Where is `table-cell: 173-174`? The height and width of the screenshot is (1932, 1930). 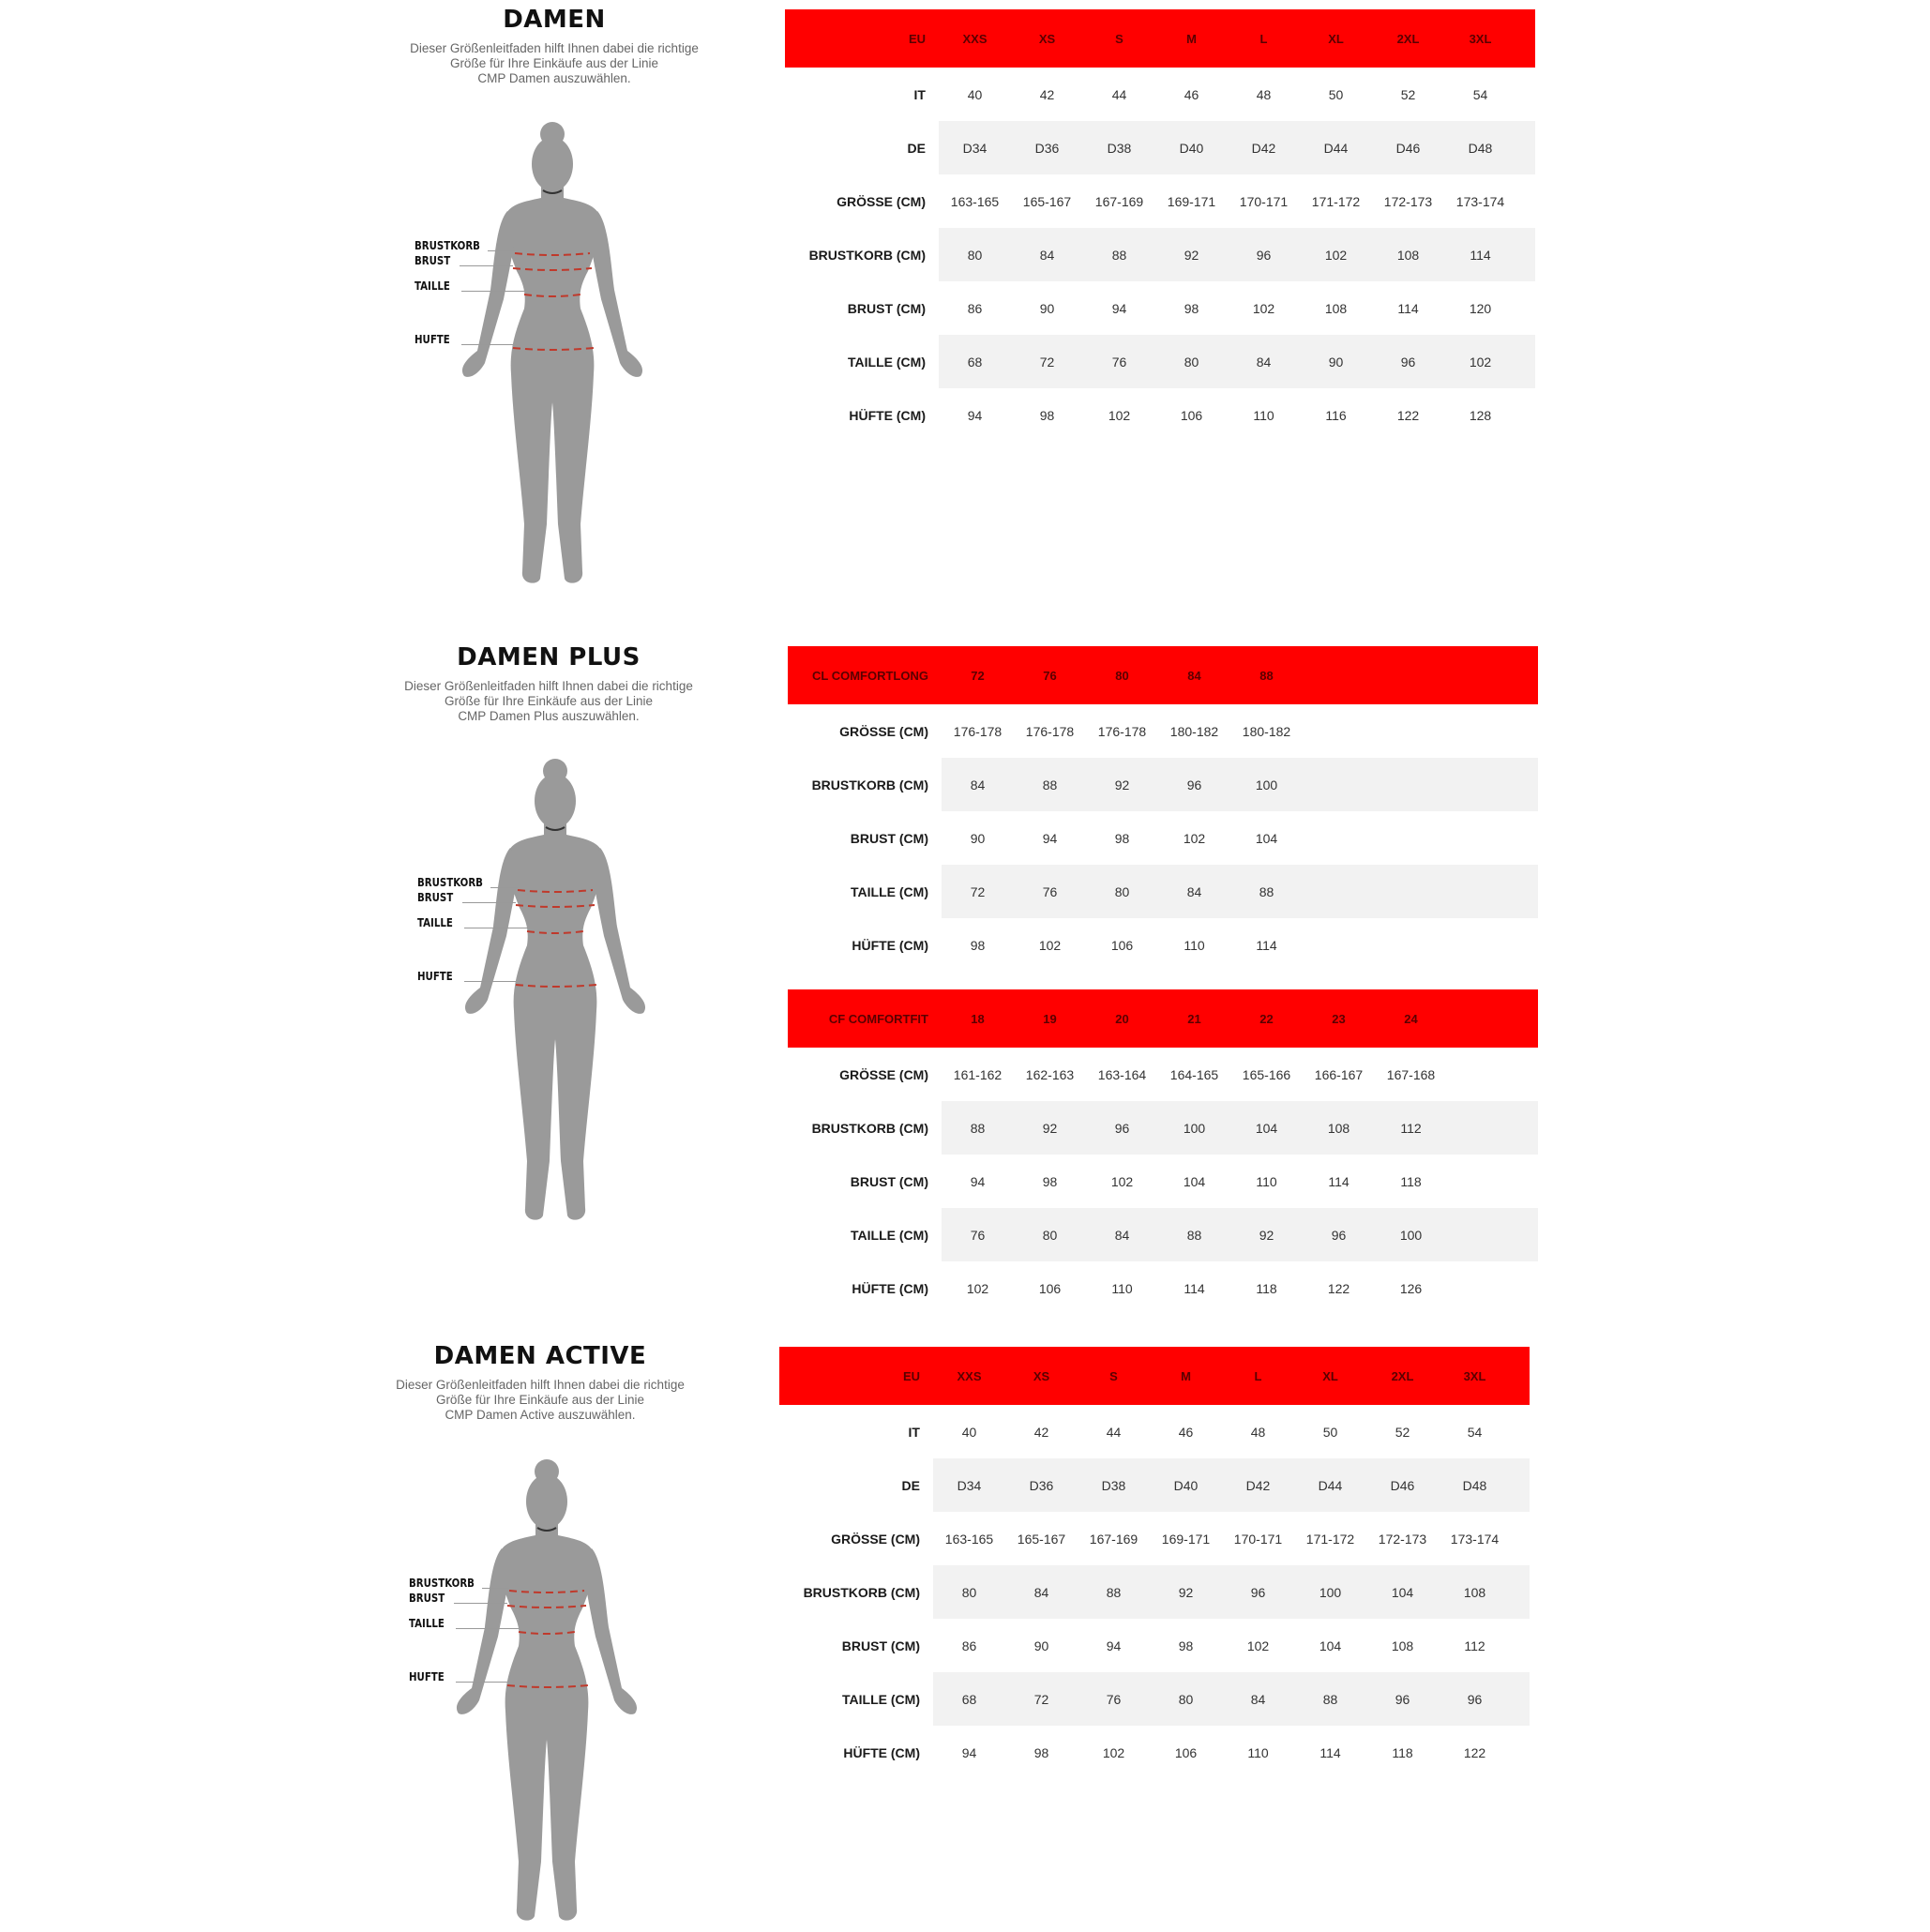
table-cell: 173-174 is located at coordinates (1475, 1539).